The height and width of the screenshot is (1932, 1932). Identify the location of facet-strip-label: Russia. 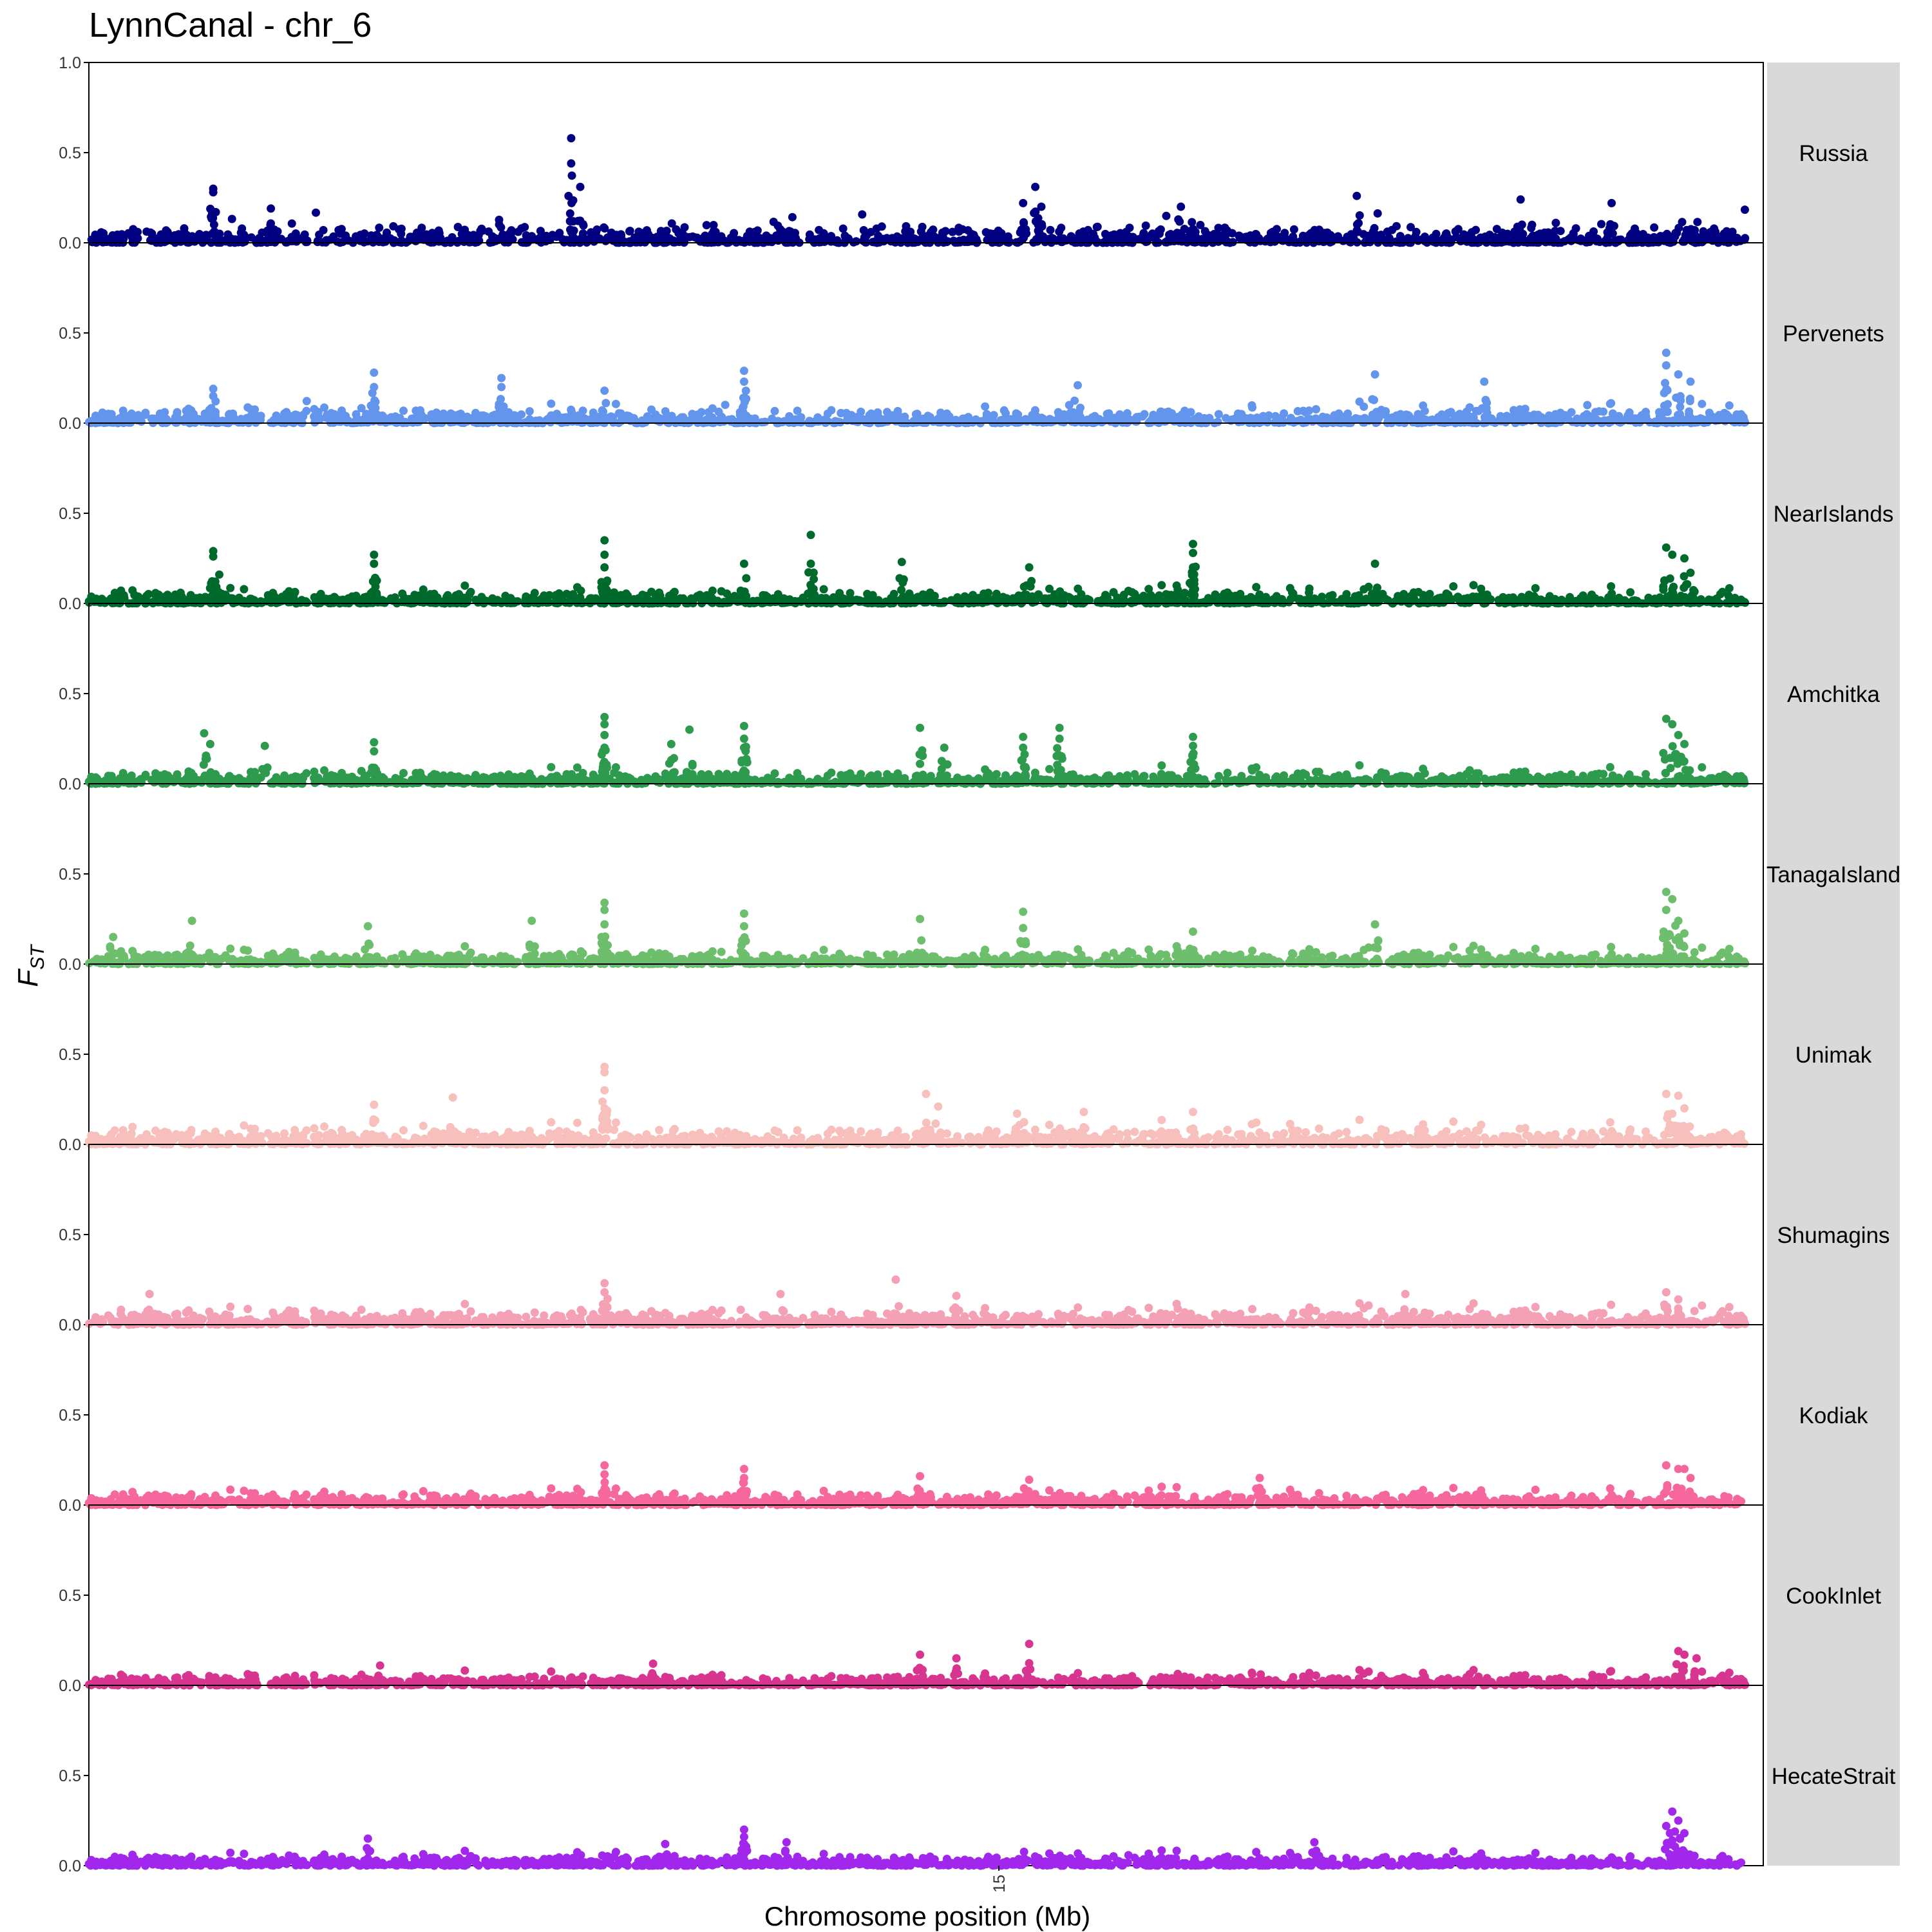
(1834, 153).